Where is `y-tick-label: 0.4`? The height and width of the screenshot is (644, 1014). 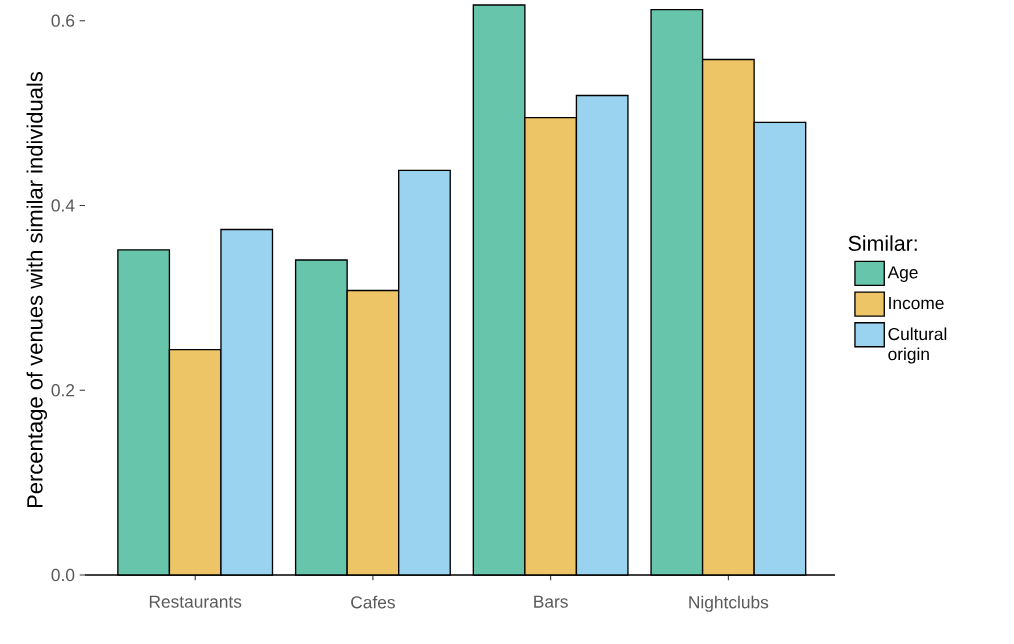
y-tick-label: 0.4 is located at coordinates (63, 205).